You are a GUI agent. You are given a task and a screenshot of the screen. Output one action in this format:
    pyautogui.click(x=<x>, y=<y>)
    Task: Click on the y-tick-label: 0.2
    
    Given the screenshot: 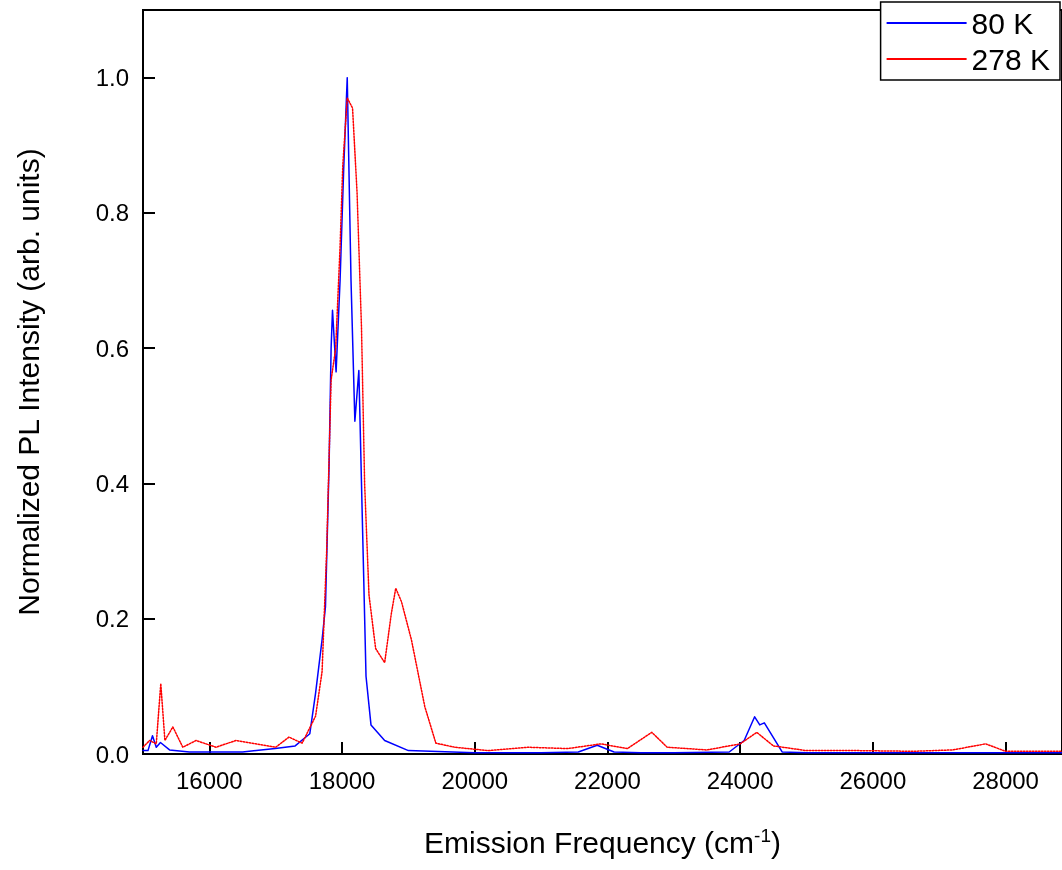 What is the action you would take?
    pyautogui.click(x=112, y=619)
    